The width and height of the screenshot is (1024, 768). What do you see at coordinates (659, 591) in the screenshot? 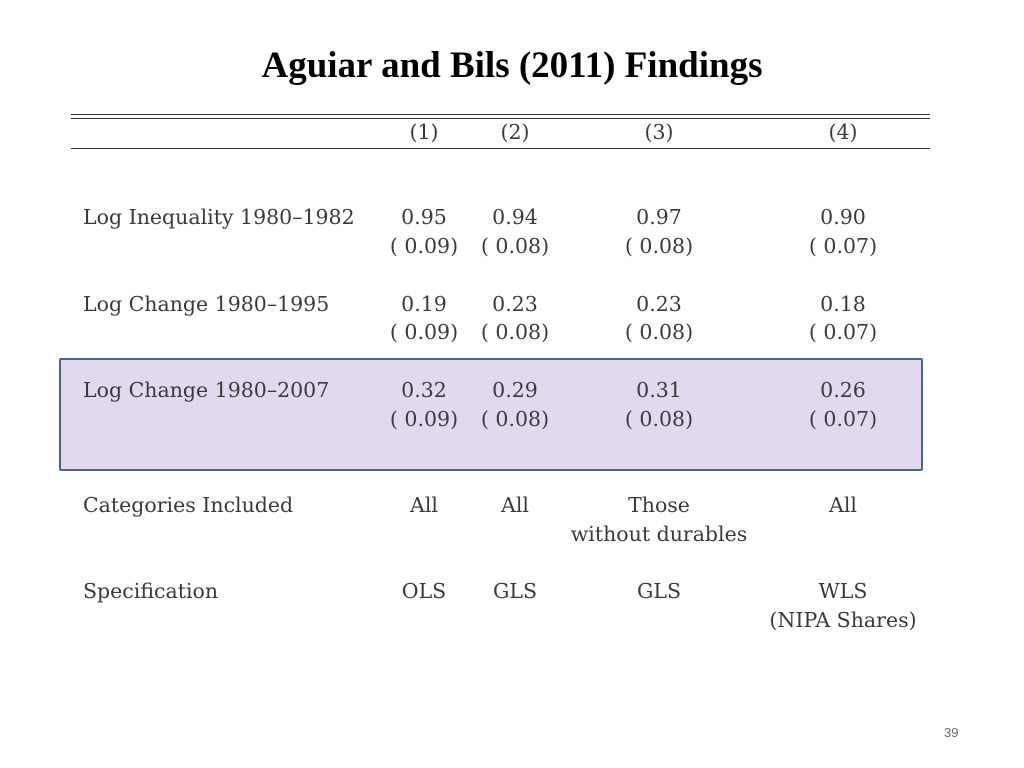
I see `specification-col3: GLS` at bounding box center [659, 591].